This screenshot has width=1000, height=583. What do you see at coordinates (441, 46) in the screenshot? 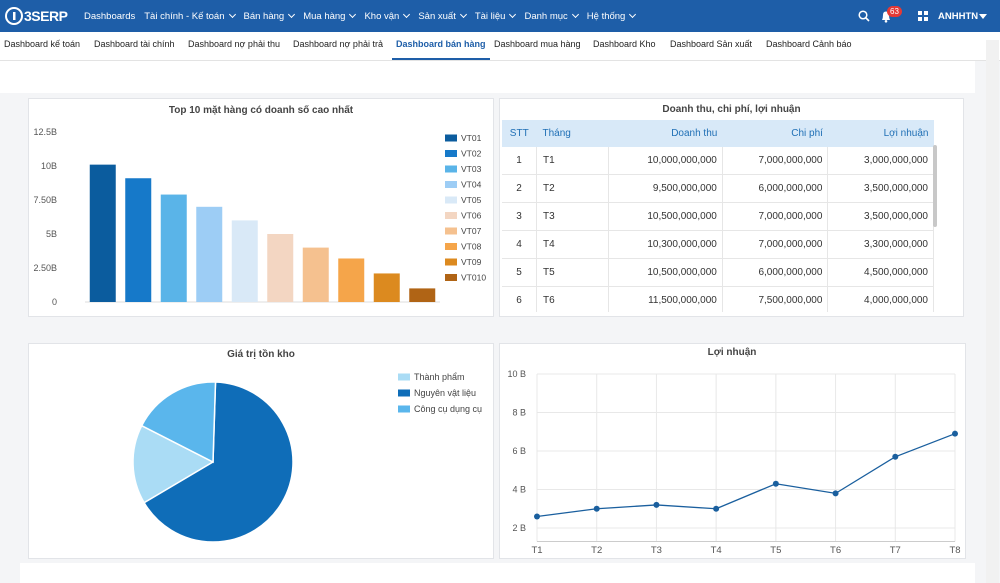
I see `tab: Dashboard bán hàng` at bounding box center [441, 46].